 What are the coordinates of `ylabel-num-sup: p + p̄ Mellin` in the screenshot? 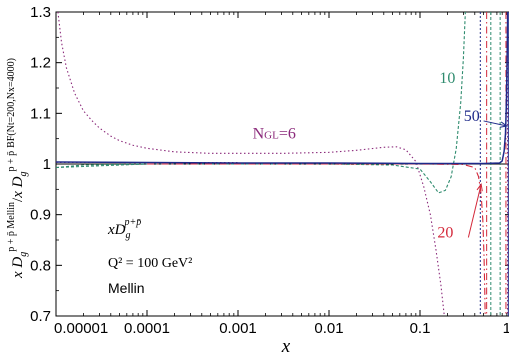 It's located at (11, 227).